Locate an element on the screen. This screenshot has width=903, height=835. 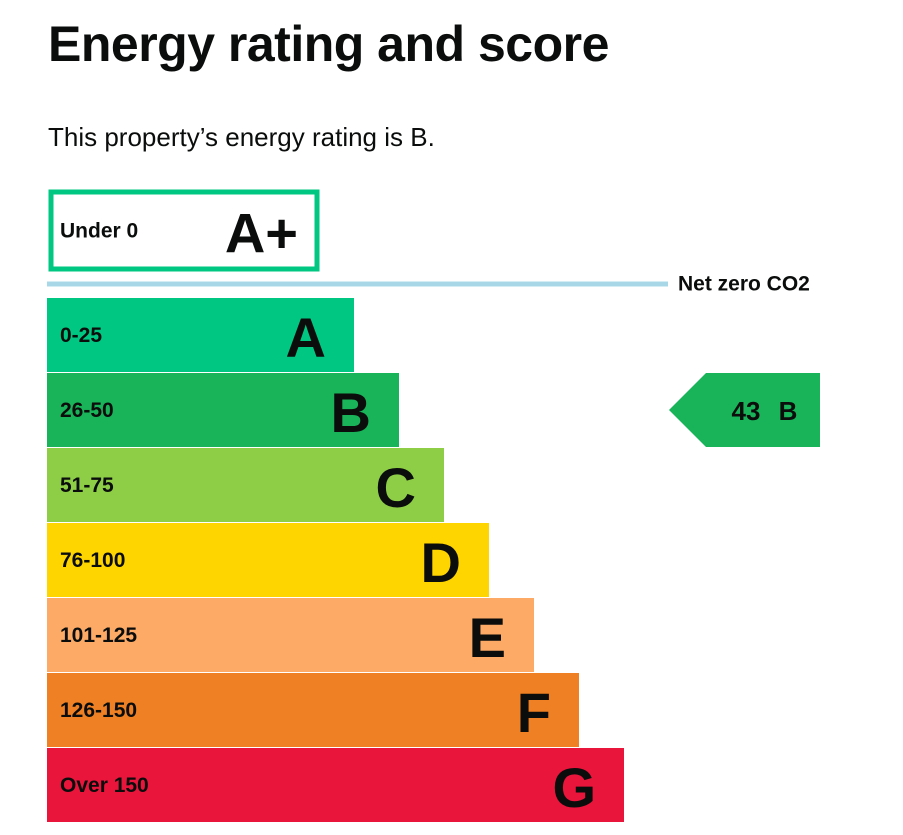
band-b-letter: B is located at coordinates (351, 412).